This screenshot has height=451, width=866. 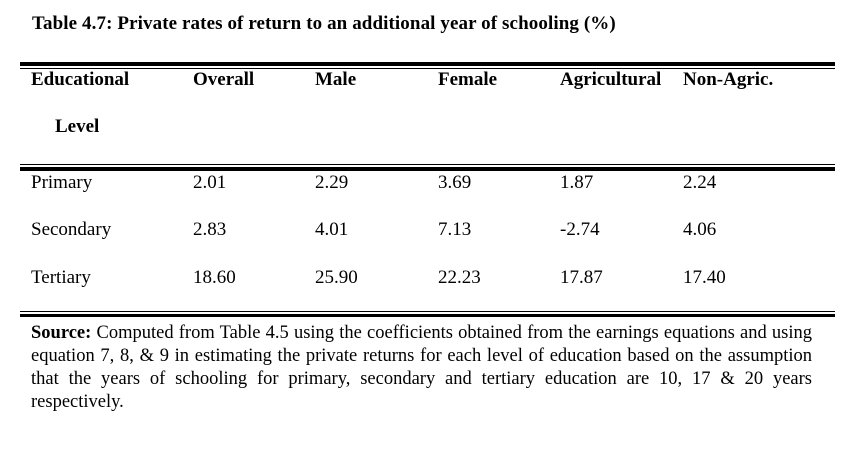 What do you see at coordinates (332, 182) in the screenshot?
I see `table-cell: 2.29` at bounding box center [332, 182].